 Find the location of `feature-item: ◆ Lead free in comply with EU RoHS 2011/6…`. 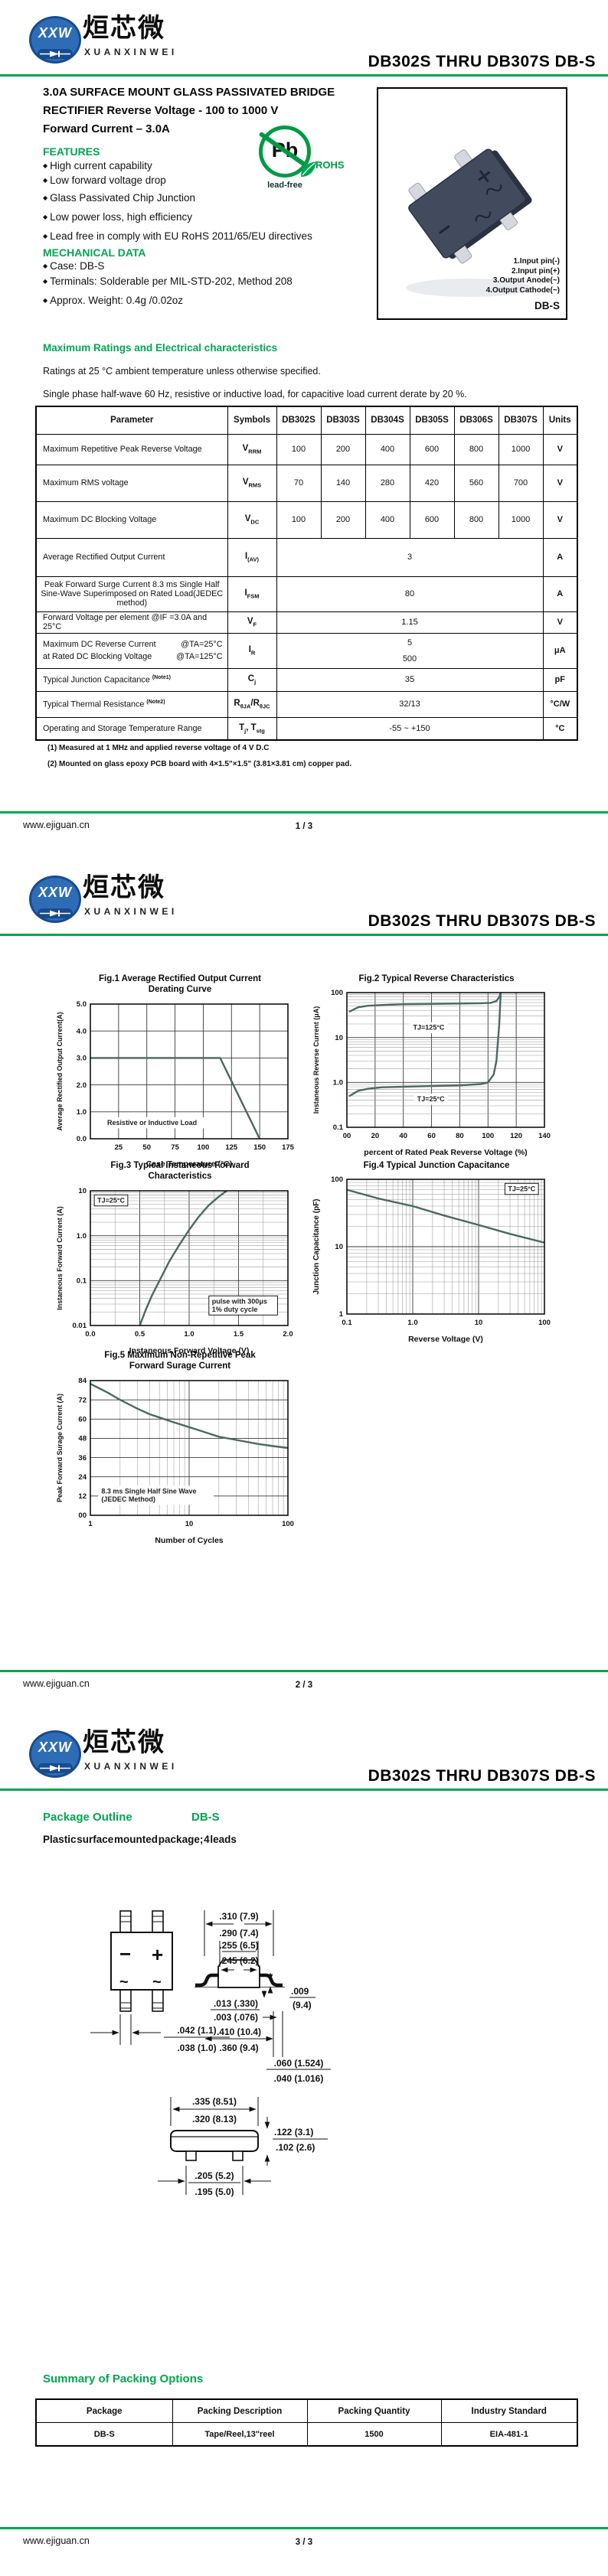

feature-item: ◆ Lead free in comply with EU RoHS 2011/6… is located at coordinates (177, 236).